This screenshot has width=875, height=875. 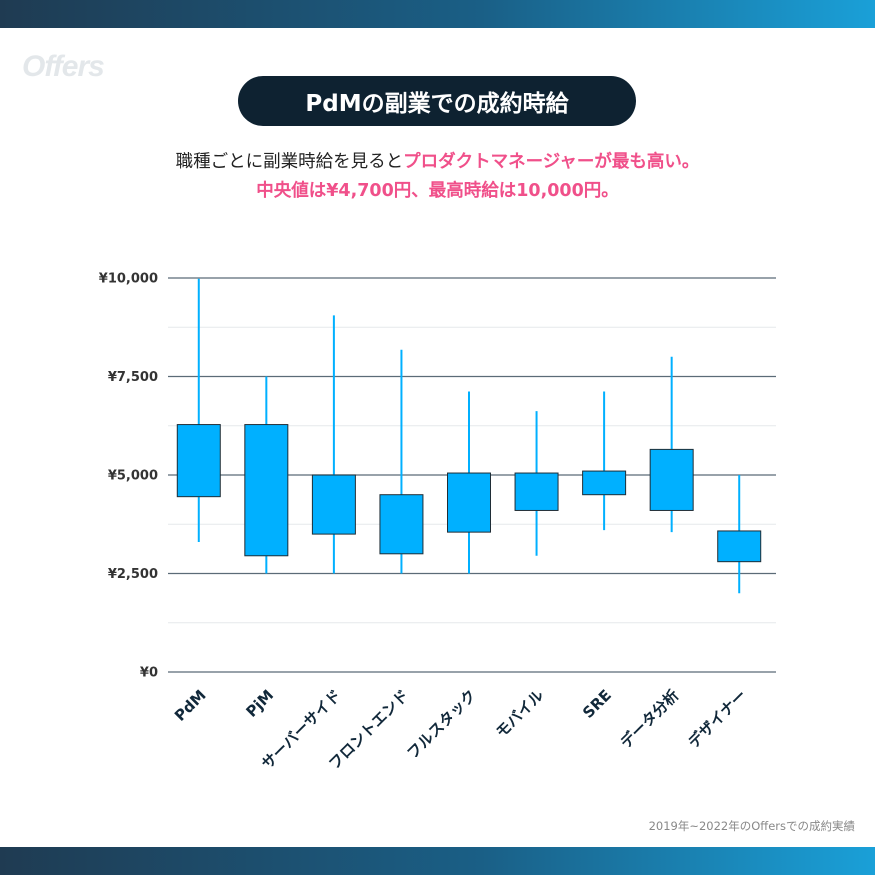 I want to click on subtitle-line-1: 職種ごとに副業時給を見るとプロダクトマネージャーが最も高い。, so click(x=437, y=160).